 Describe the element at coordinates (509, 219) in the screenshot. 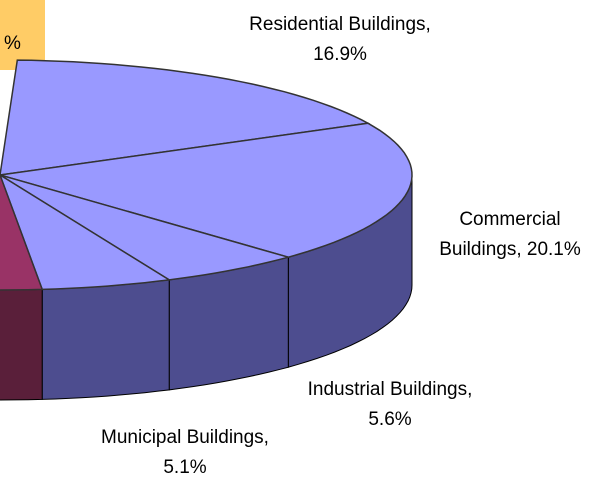

I see `data-label: Commercial` at that location.